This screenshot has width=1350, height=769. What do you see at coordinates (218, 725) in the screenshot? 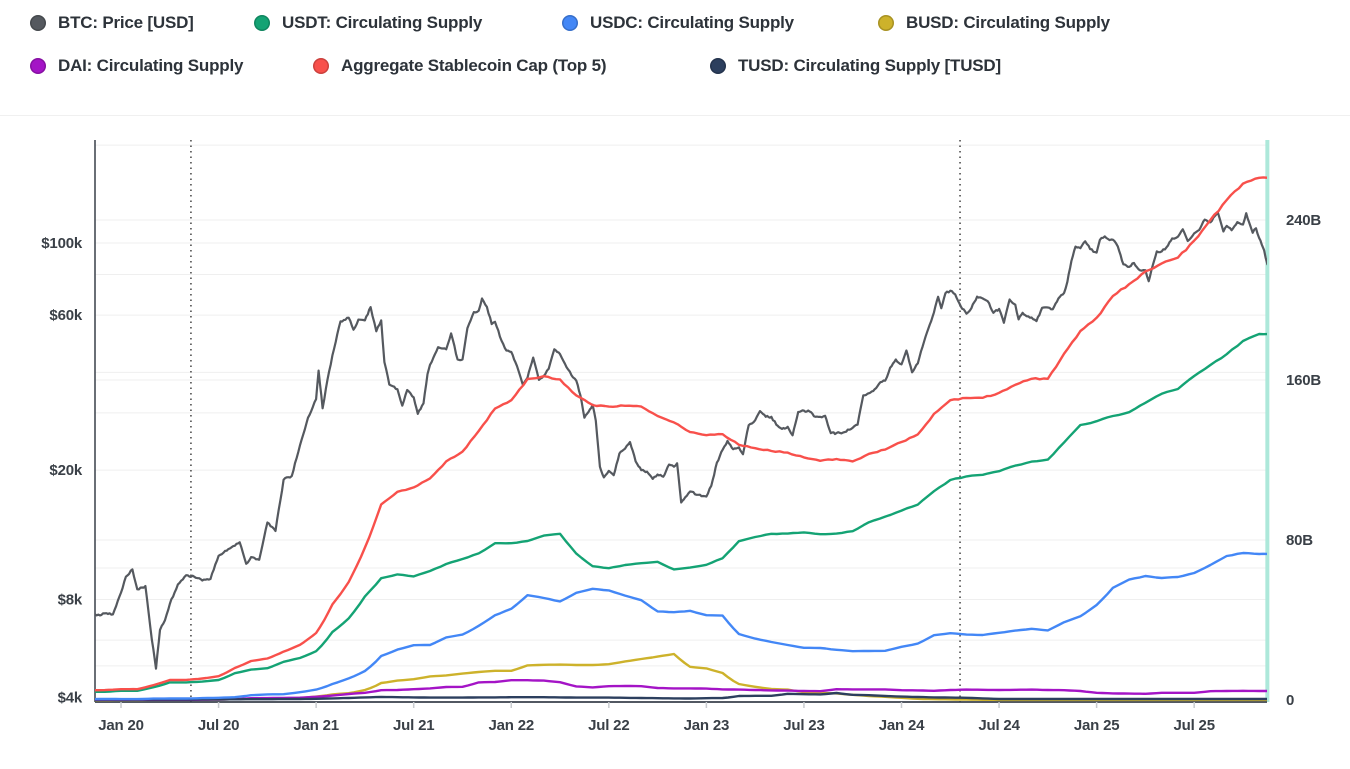
I see `x-tick-label: Jul 20` at bounding box center [218, 725].